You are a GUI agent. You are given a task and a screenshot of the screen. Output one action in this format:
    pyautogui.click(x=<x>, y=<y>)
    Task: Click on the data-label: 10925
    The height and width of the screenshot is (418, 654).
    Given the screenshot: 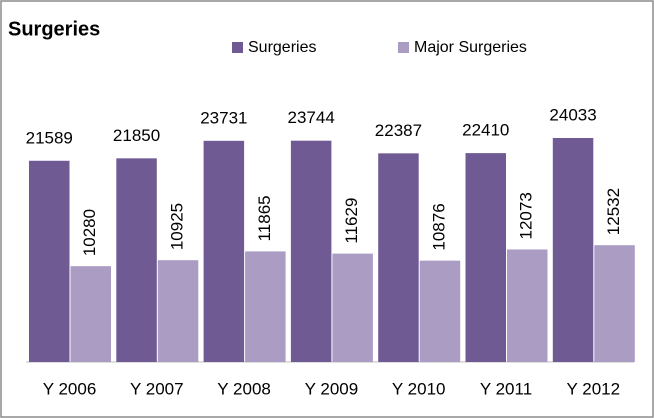 What is the action you would take?
    pyautogui.click(x=177, y=226)
    